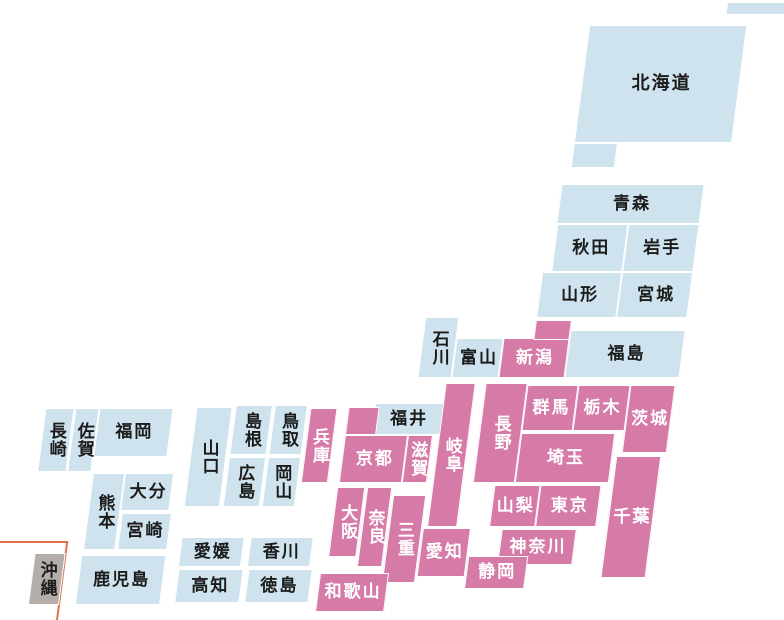  I want to click on prefecture-label-fukuoka: 福岡, so click(134, 432).